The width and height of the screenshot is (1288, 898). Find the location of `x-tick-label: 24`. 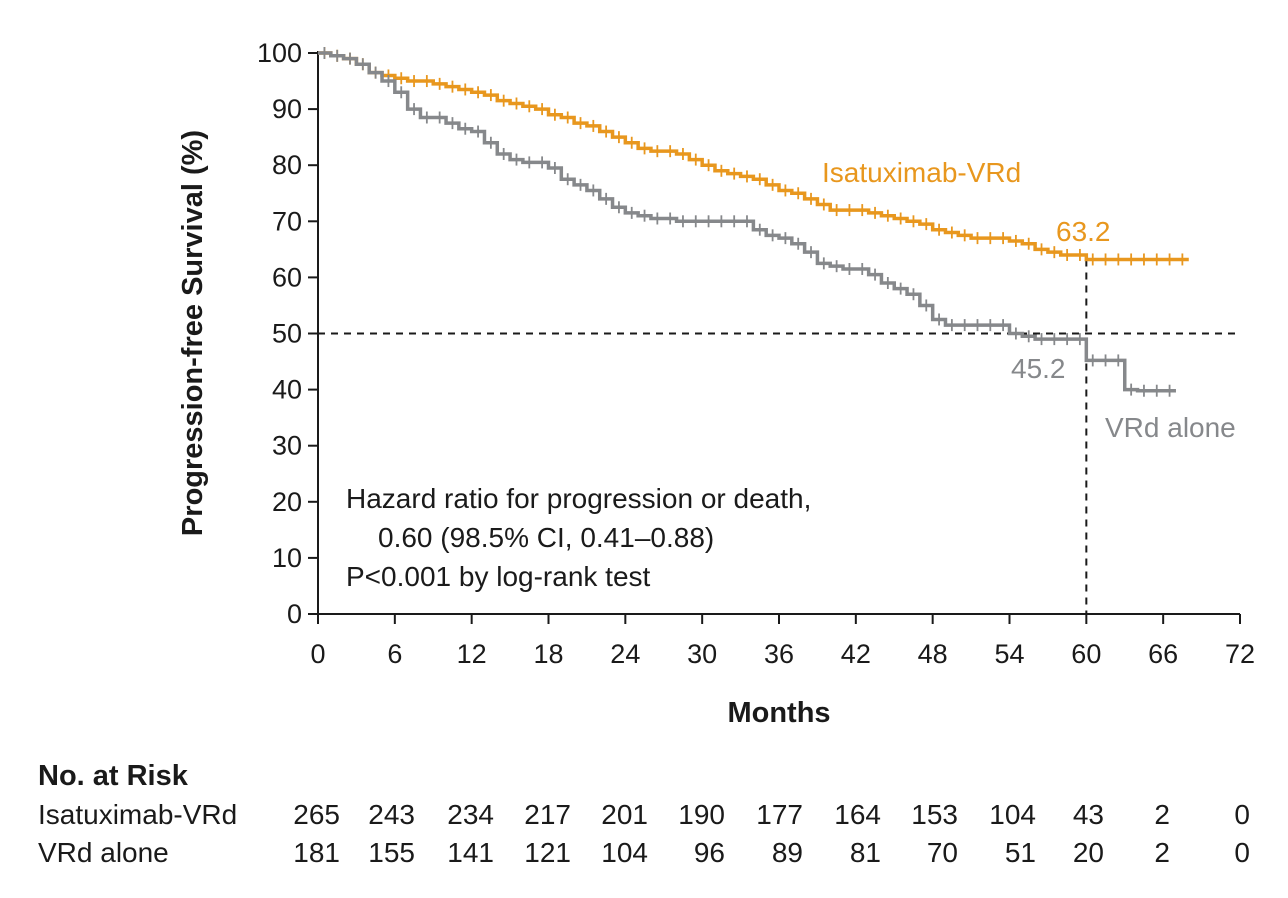

x-tick-label: 24 is located at coordinates (625, 654).